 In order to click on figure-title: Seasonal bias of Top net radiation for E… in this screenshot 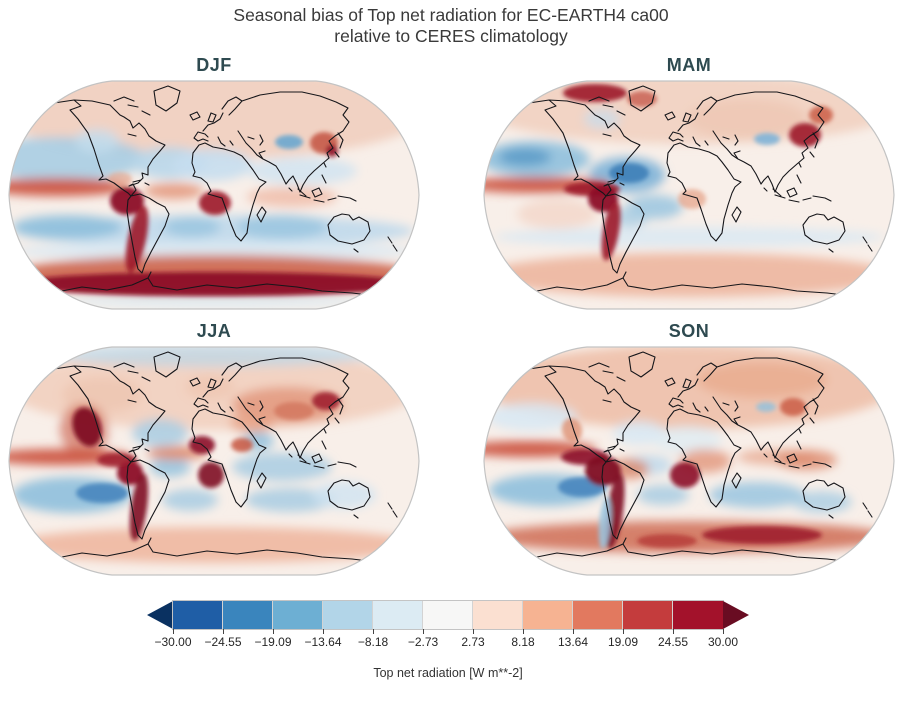, I will do `click(451, 23)`.